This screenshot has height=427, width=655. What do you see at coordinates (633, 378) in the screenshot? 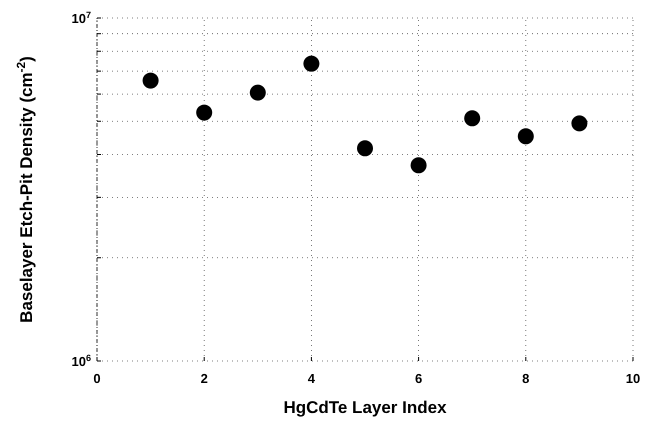
I see `x-tick-label: 10` at bounding box center [633, 378].